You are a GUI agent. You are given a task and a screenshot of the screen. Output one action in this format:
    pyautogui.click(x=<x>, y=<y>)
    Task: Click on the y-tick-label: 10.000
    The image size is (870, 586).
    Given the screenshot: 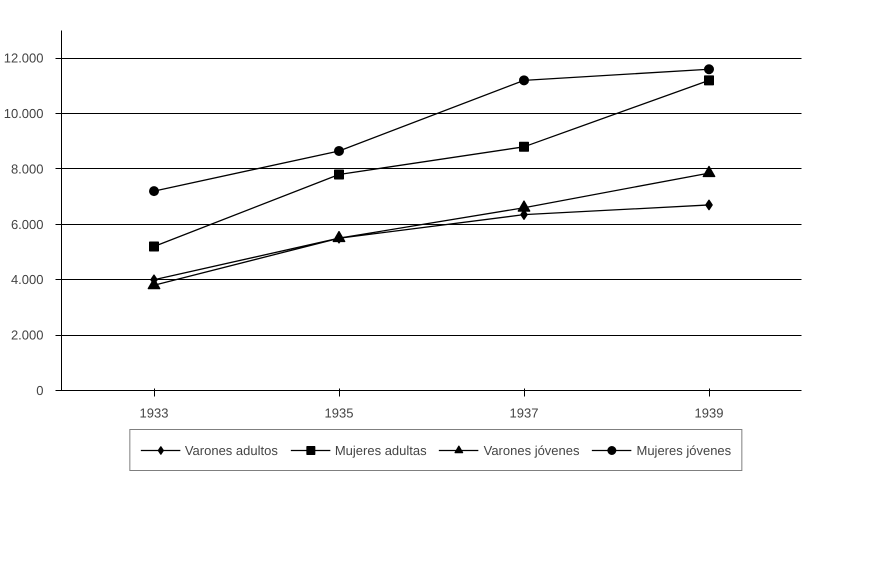 What is the action you would take?
    pyautogui.click(x=24, y=114)
    